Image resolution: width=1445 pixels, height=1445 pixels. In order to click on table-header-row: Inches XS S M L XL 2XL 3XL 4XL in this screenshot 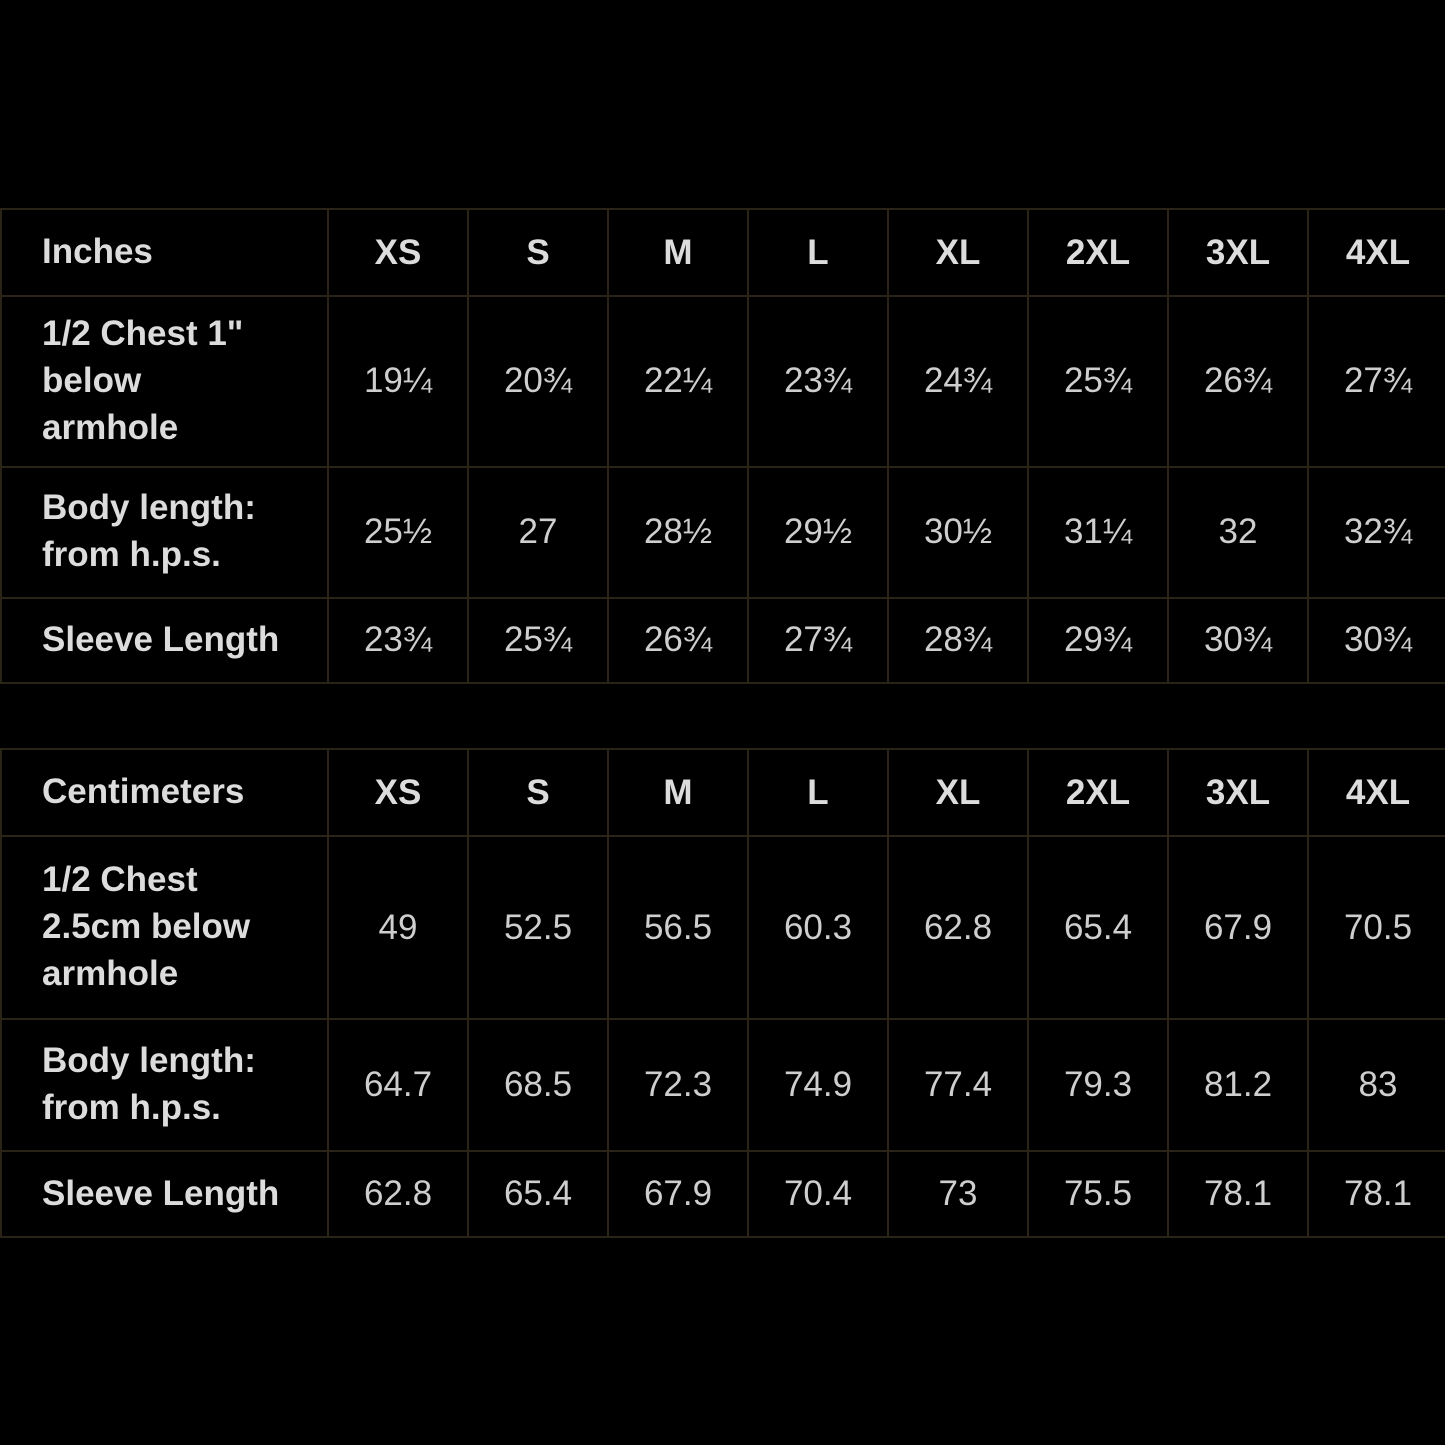, I will do `click(722, 252)`.